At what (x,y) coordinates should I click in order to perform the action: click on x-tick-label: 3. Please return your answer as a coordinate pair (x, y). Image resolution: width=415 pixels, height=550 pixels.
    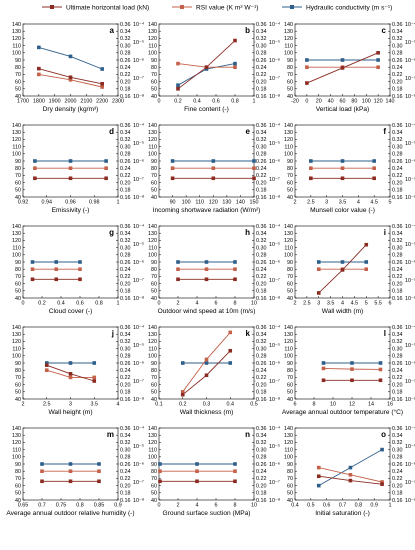
    Looking at the image, I should click on (70, 405).